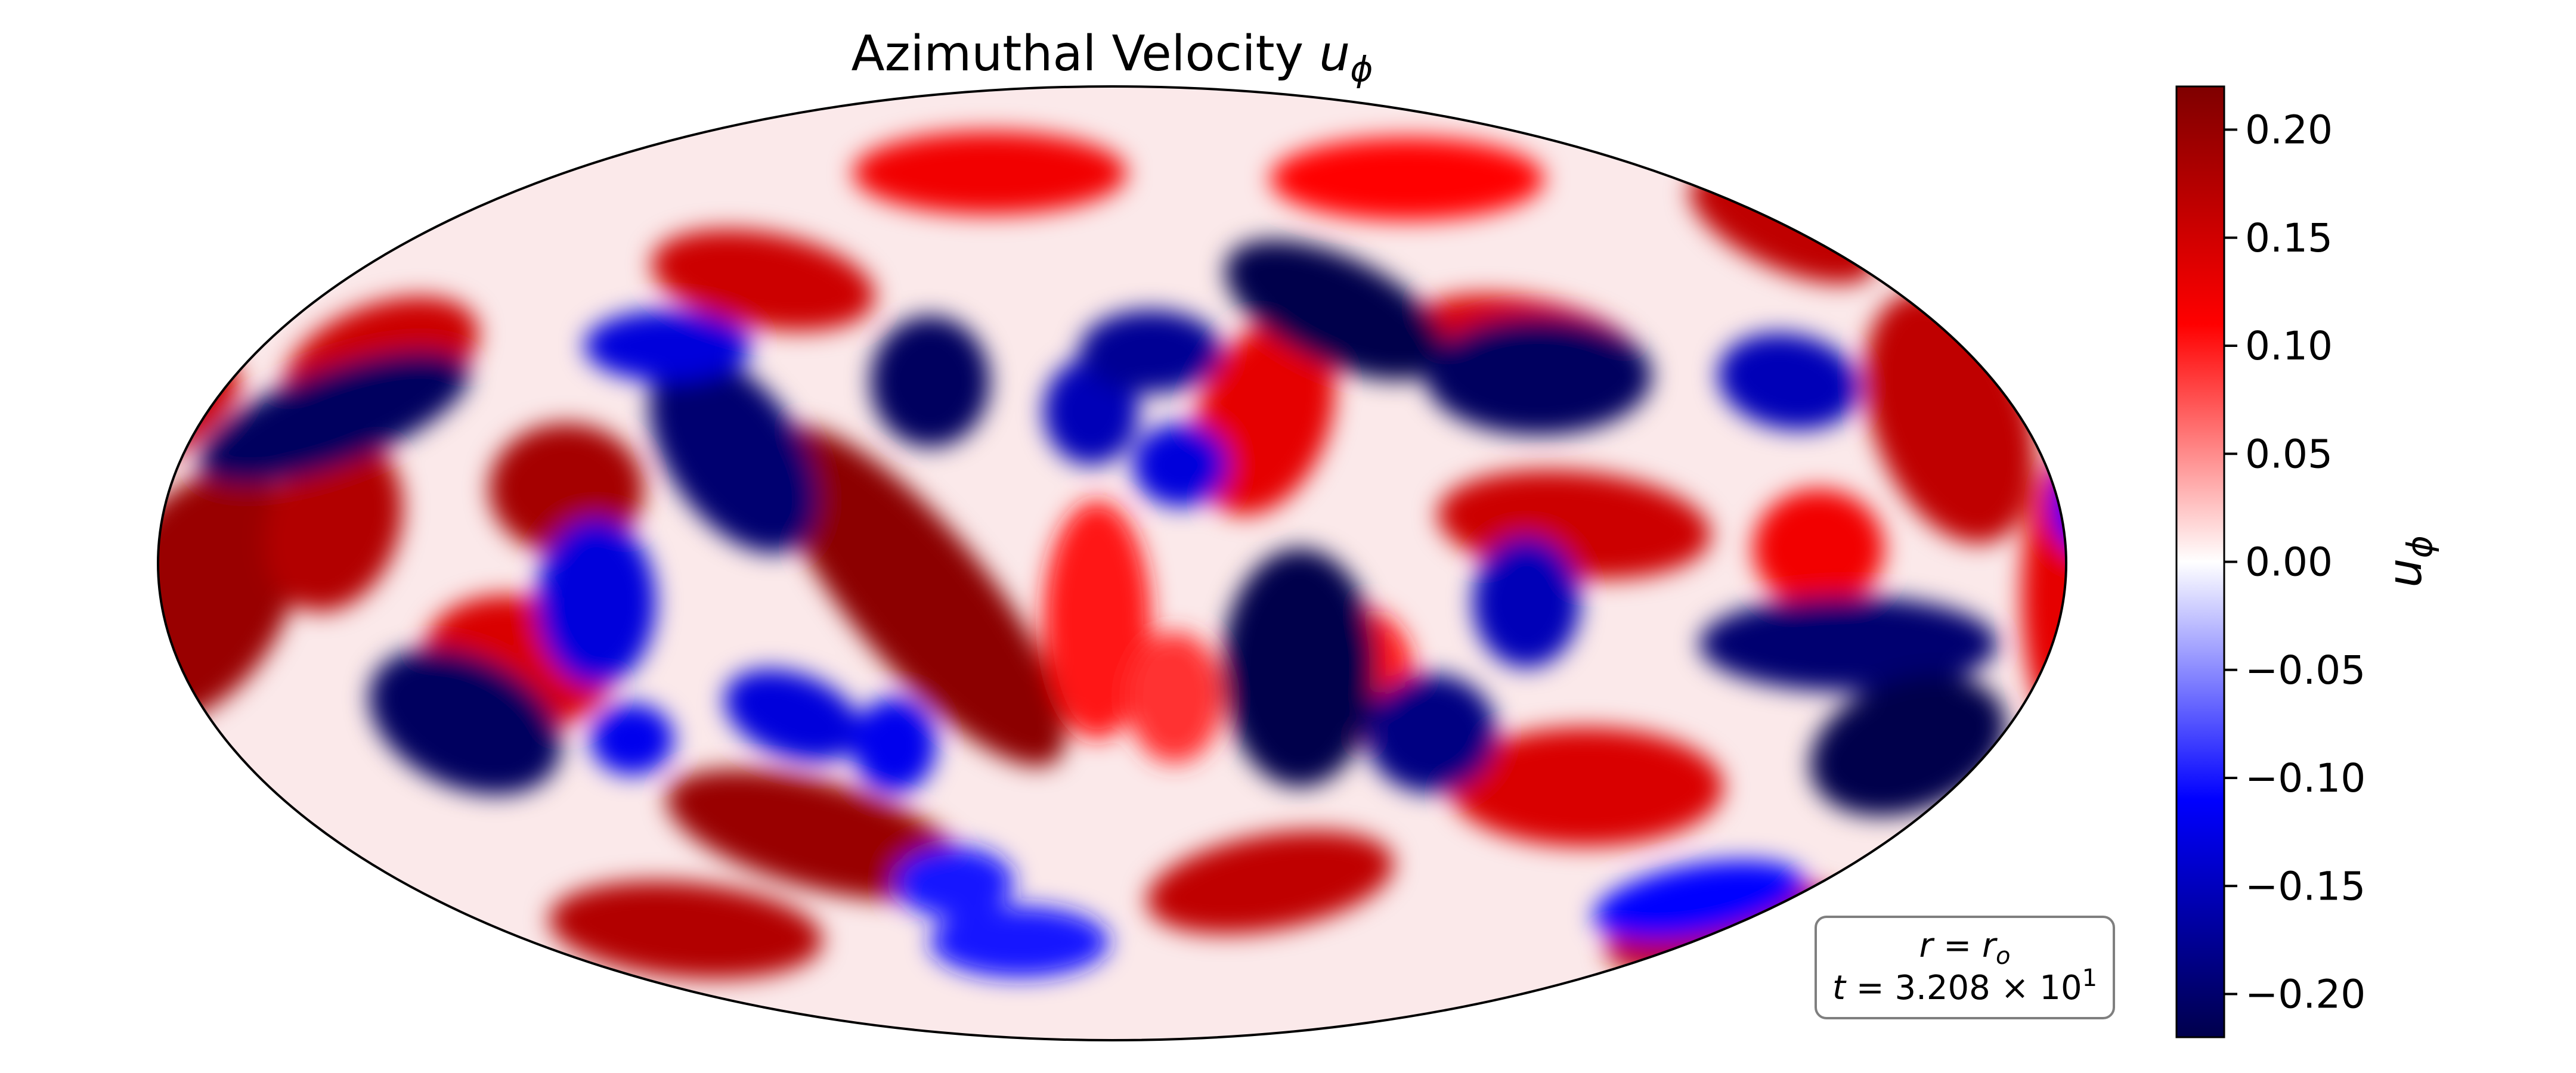  I want to click on colorbar-tick-label: −0.20, so click(2305, 995).